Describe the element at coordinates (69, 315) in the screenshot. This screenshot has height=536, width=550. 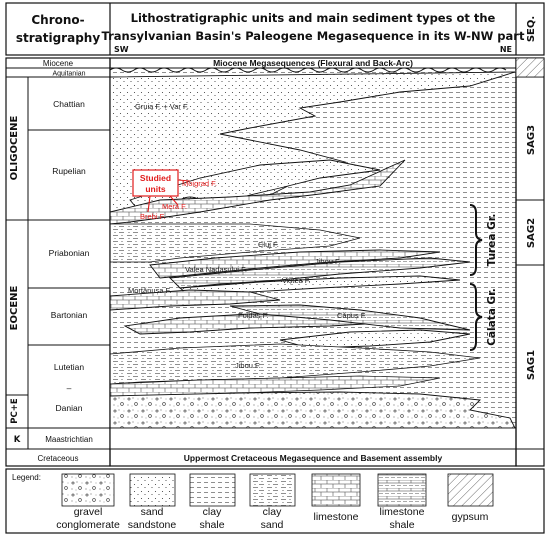
I see `bartonian-label: Bartonian` at that location.